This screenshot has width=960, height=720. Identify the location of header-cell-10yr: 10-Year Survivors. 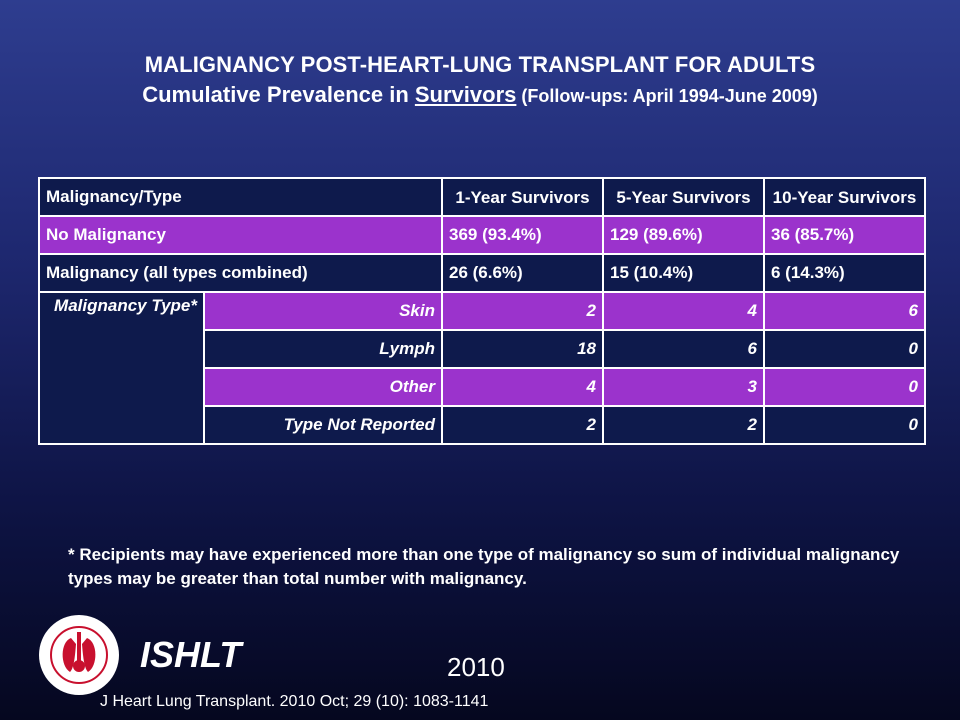
(844, 197).